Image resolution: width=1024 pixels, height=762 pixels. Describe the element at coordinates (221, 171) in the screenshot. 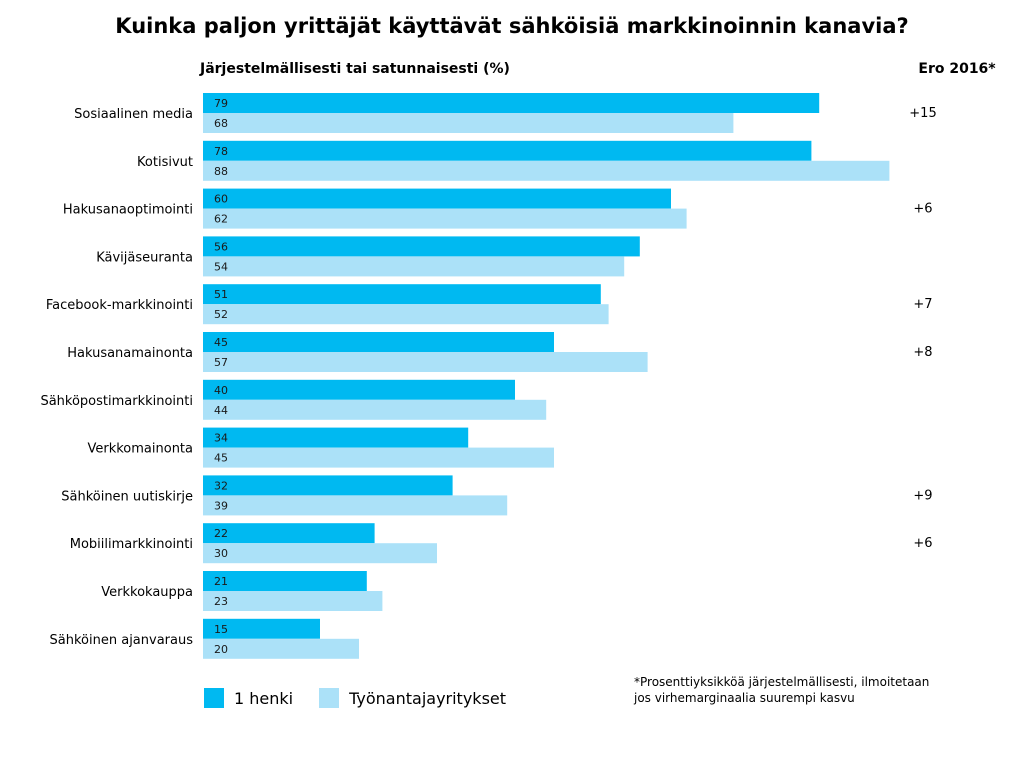

I see `data-label: 88` at that location.